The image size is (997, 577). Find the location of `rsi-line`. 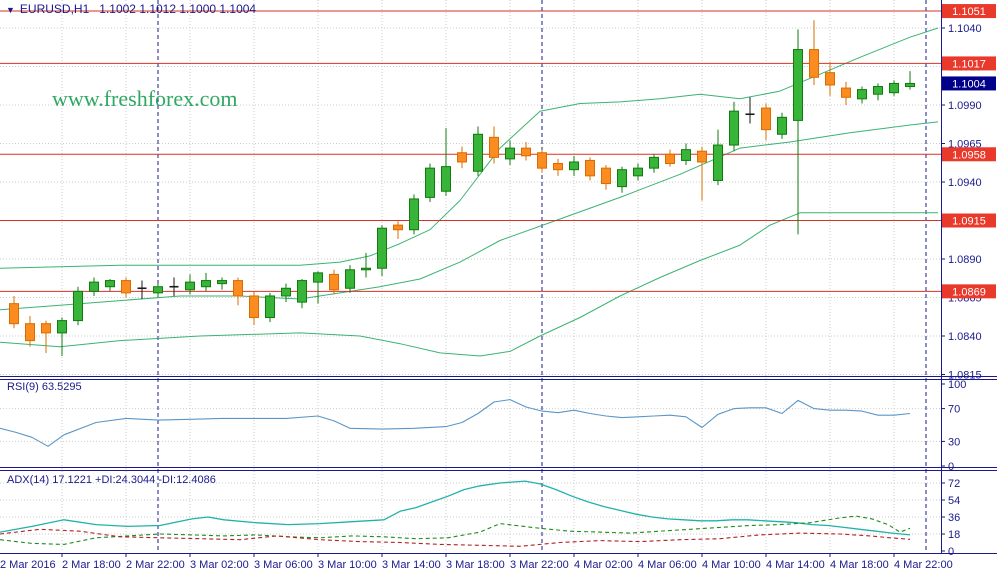

rsi-line is located at coordinates (455, 423).